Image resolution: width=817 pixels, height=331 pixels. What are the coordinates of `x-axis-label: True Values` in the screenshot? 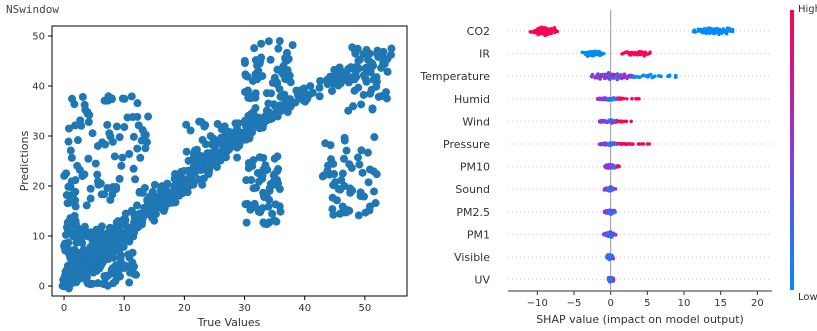 It's located at (229, 322).